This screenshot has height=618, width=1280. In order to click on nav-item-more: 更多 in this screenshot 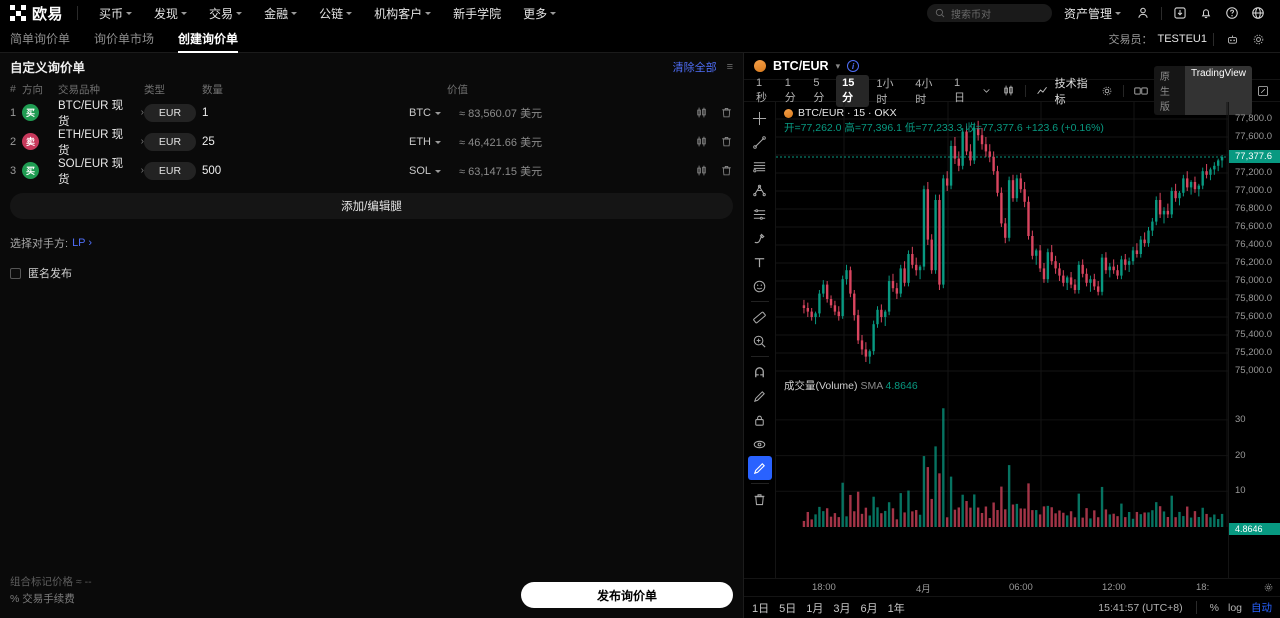, I will do `click(539, 13)`.